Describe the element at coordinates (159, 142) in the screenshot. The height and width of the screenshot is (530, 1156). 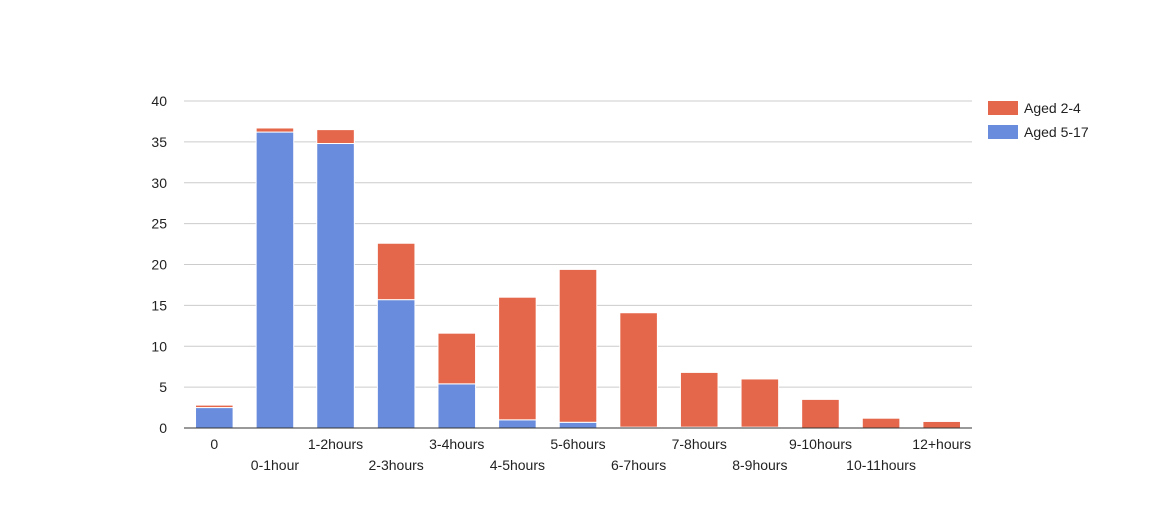
I see `y-tick-label: 35` at that location.